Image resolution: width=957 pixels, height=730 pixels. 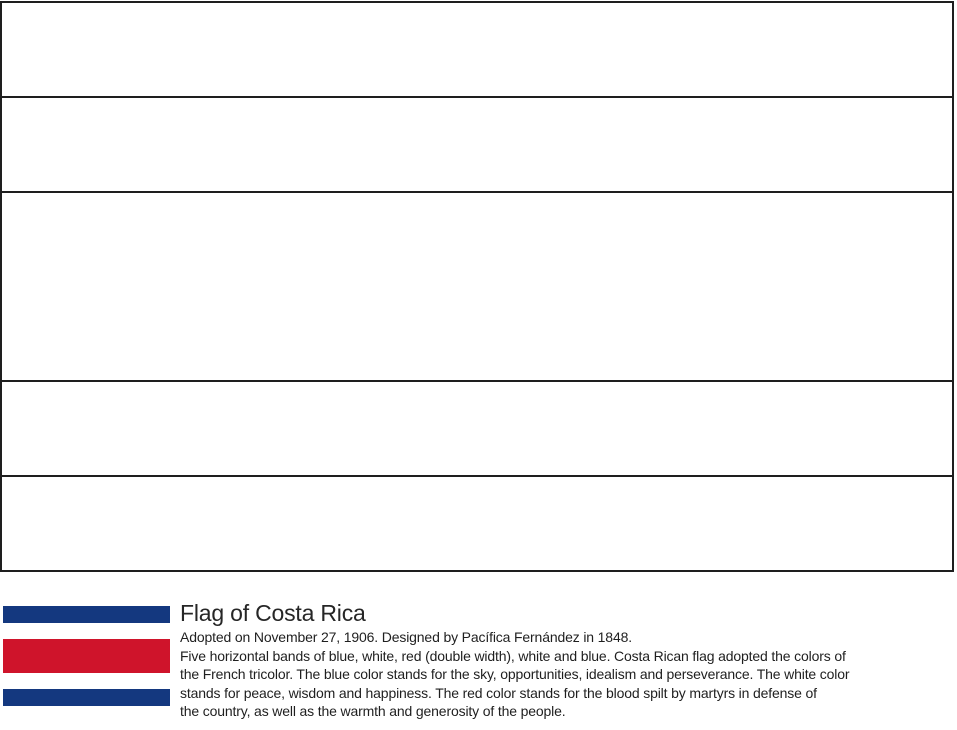 I want to click on outline-band-white-lower, so click(x=477, y=427).